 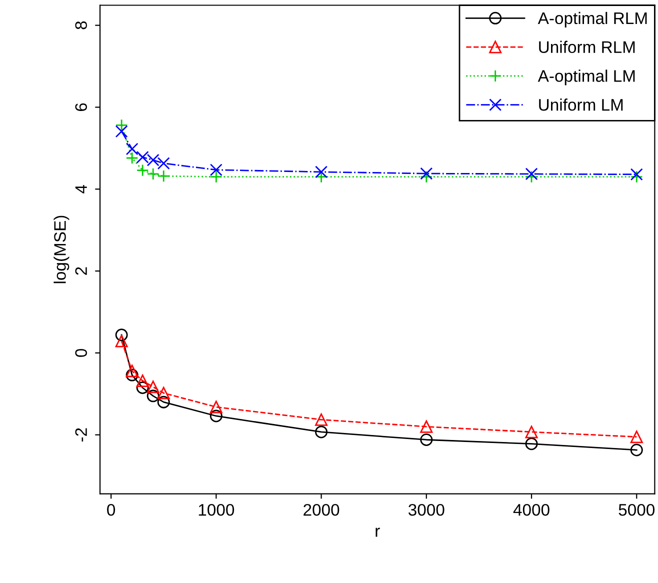 What do you see at coordinates (592, 20) in the screenshot?
I see `legend-label: A-optimal RLM` at bounding box center [592, 20].